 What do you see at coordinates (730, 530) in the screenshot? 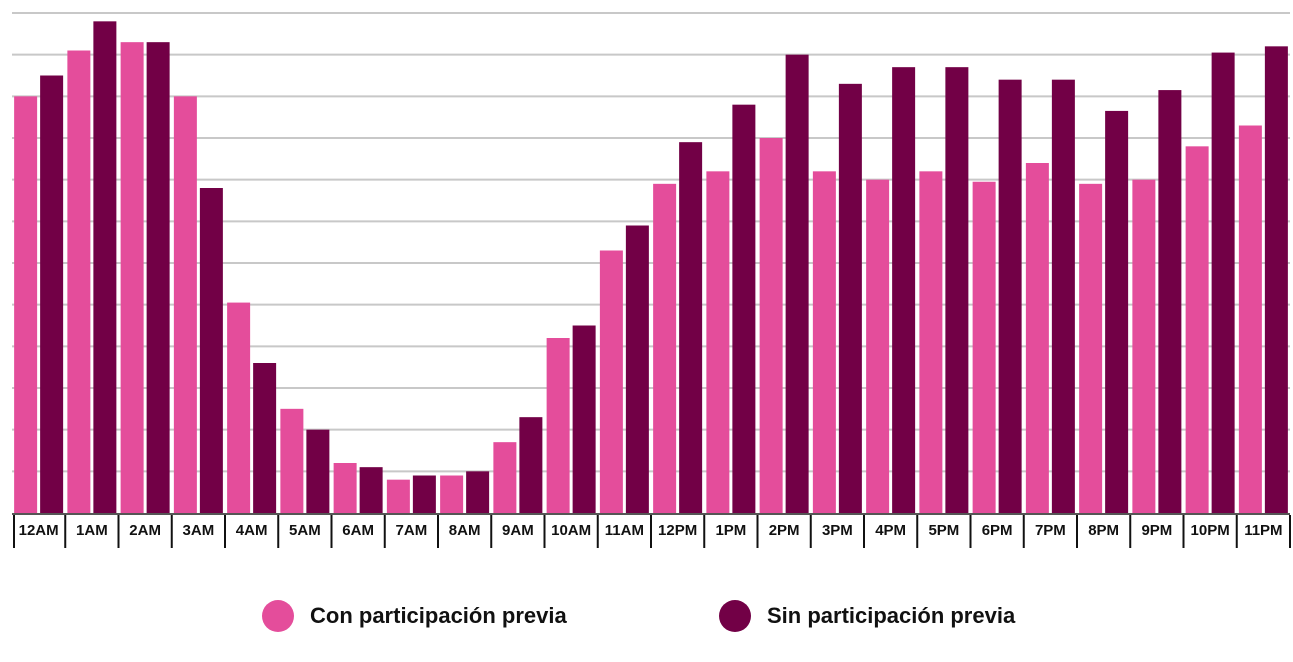
I see `x-tick-label: 1PM` at bounding box center [730, 530].